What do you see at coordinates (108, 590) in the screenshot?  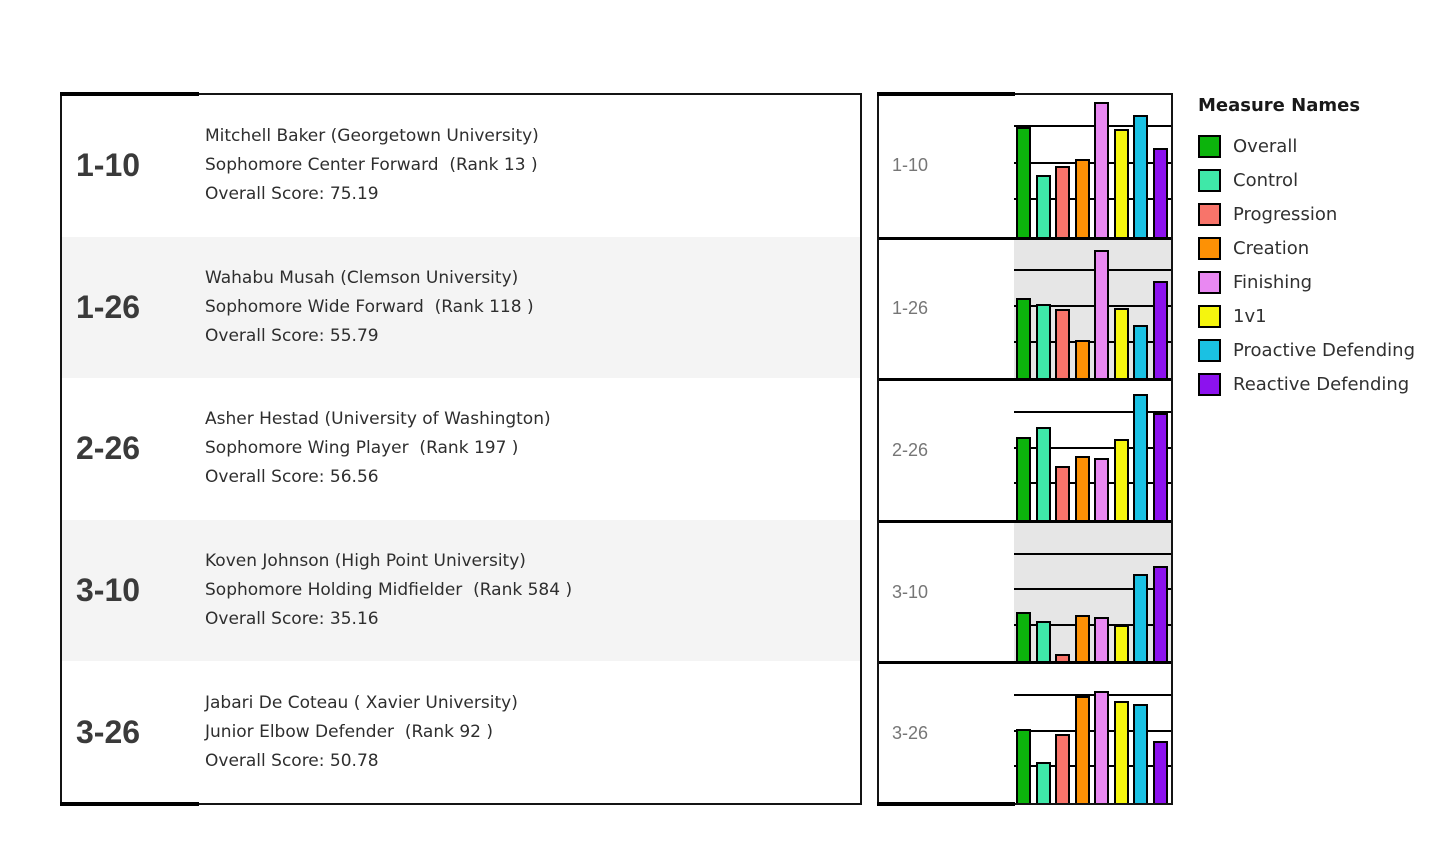 I see `row-id-label: 3-10` at bounding box center [108, 590].